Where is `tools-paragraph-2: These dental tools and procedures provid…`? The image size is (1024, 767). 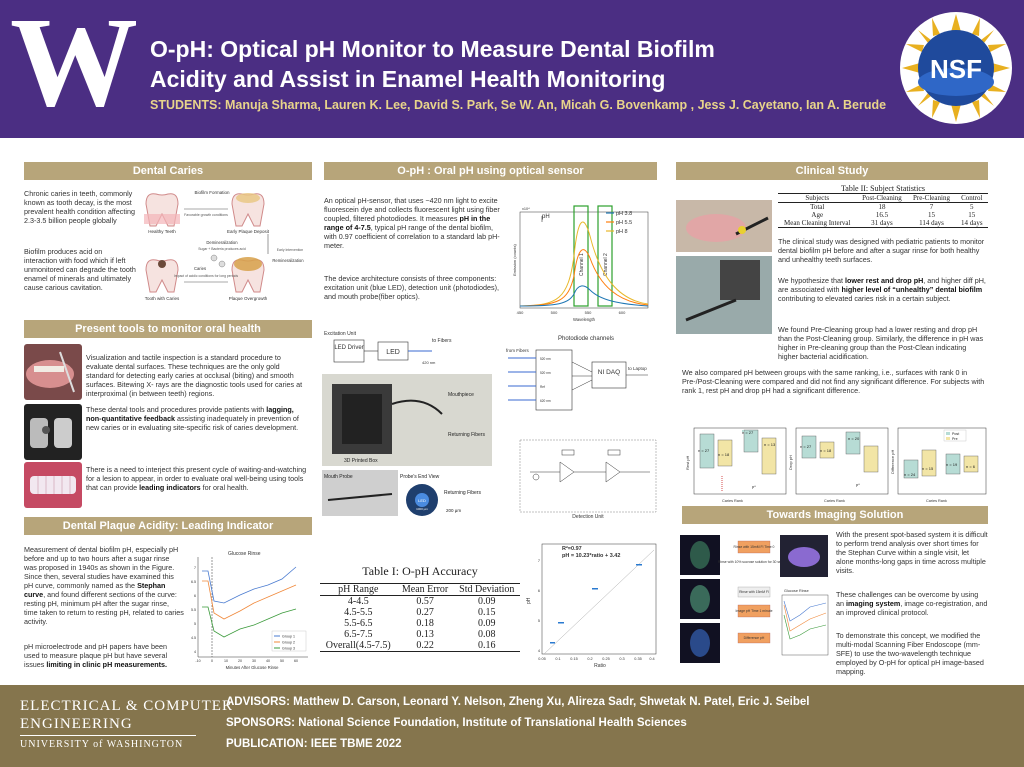 tools-paragraph-2: These dental tools and procedures provid… is located at coordinates (192, 418).